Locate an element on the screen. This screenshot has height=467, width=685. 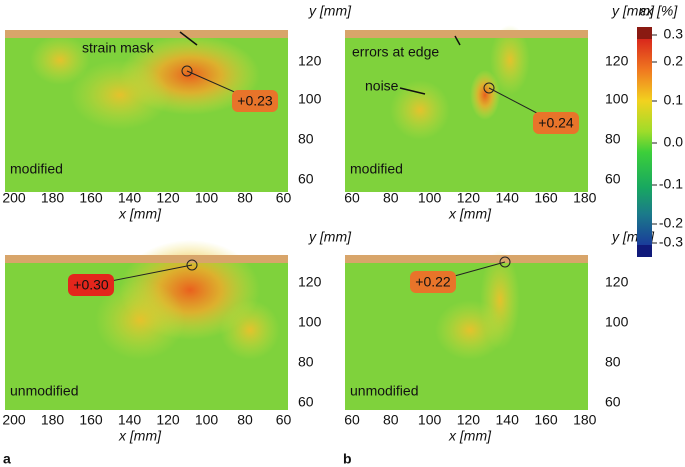
colorbar-tick-label: -0.3 is located at coordinates (671, 242).